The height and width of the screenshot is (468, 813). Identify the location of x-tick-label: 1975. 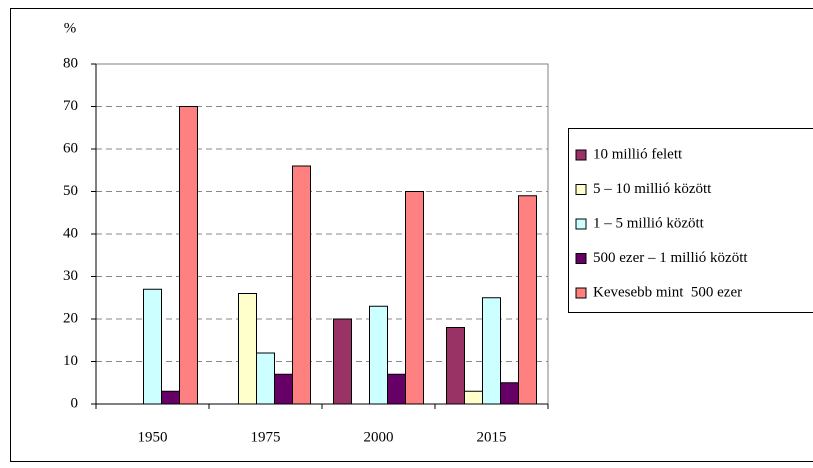
(266, 437).